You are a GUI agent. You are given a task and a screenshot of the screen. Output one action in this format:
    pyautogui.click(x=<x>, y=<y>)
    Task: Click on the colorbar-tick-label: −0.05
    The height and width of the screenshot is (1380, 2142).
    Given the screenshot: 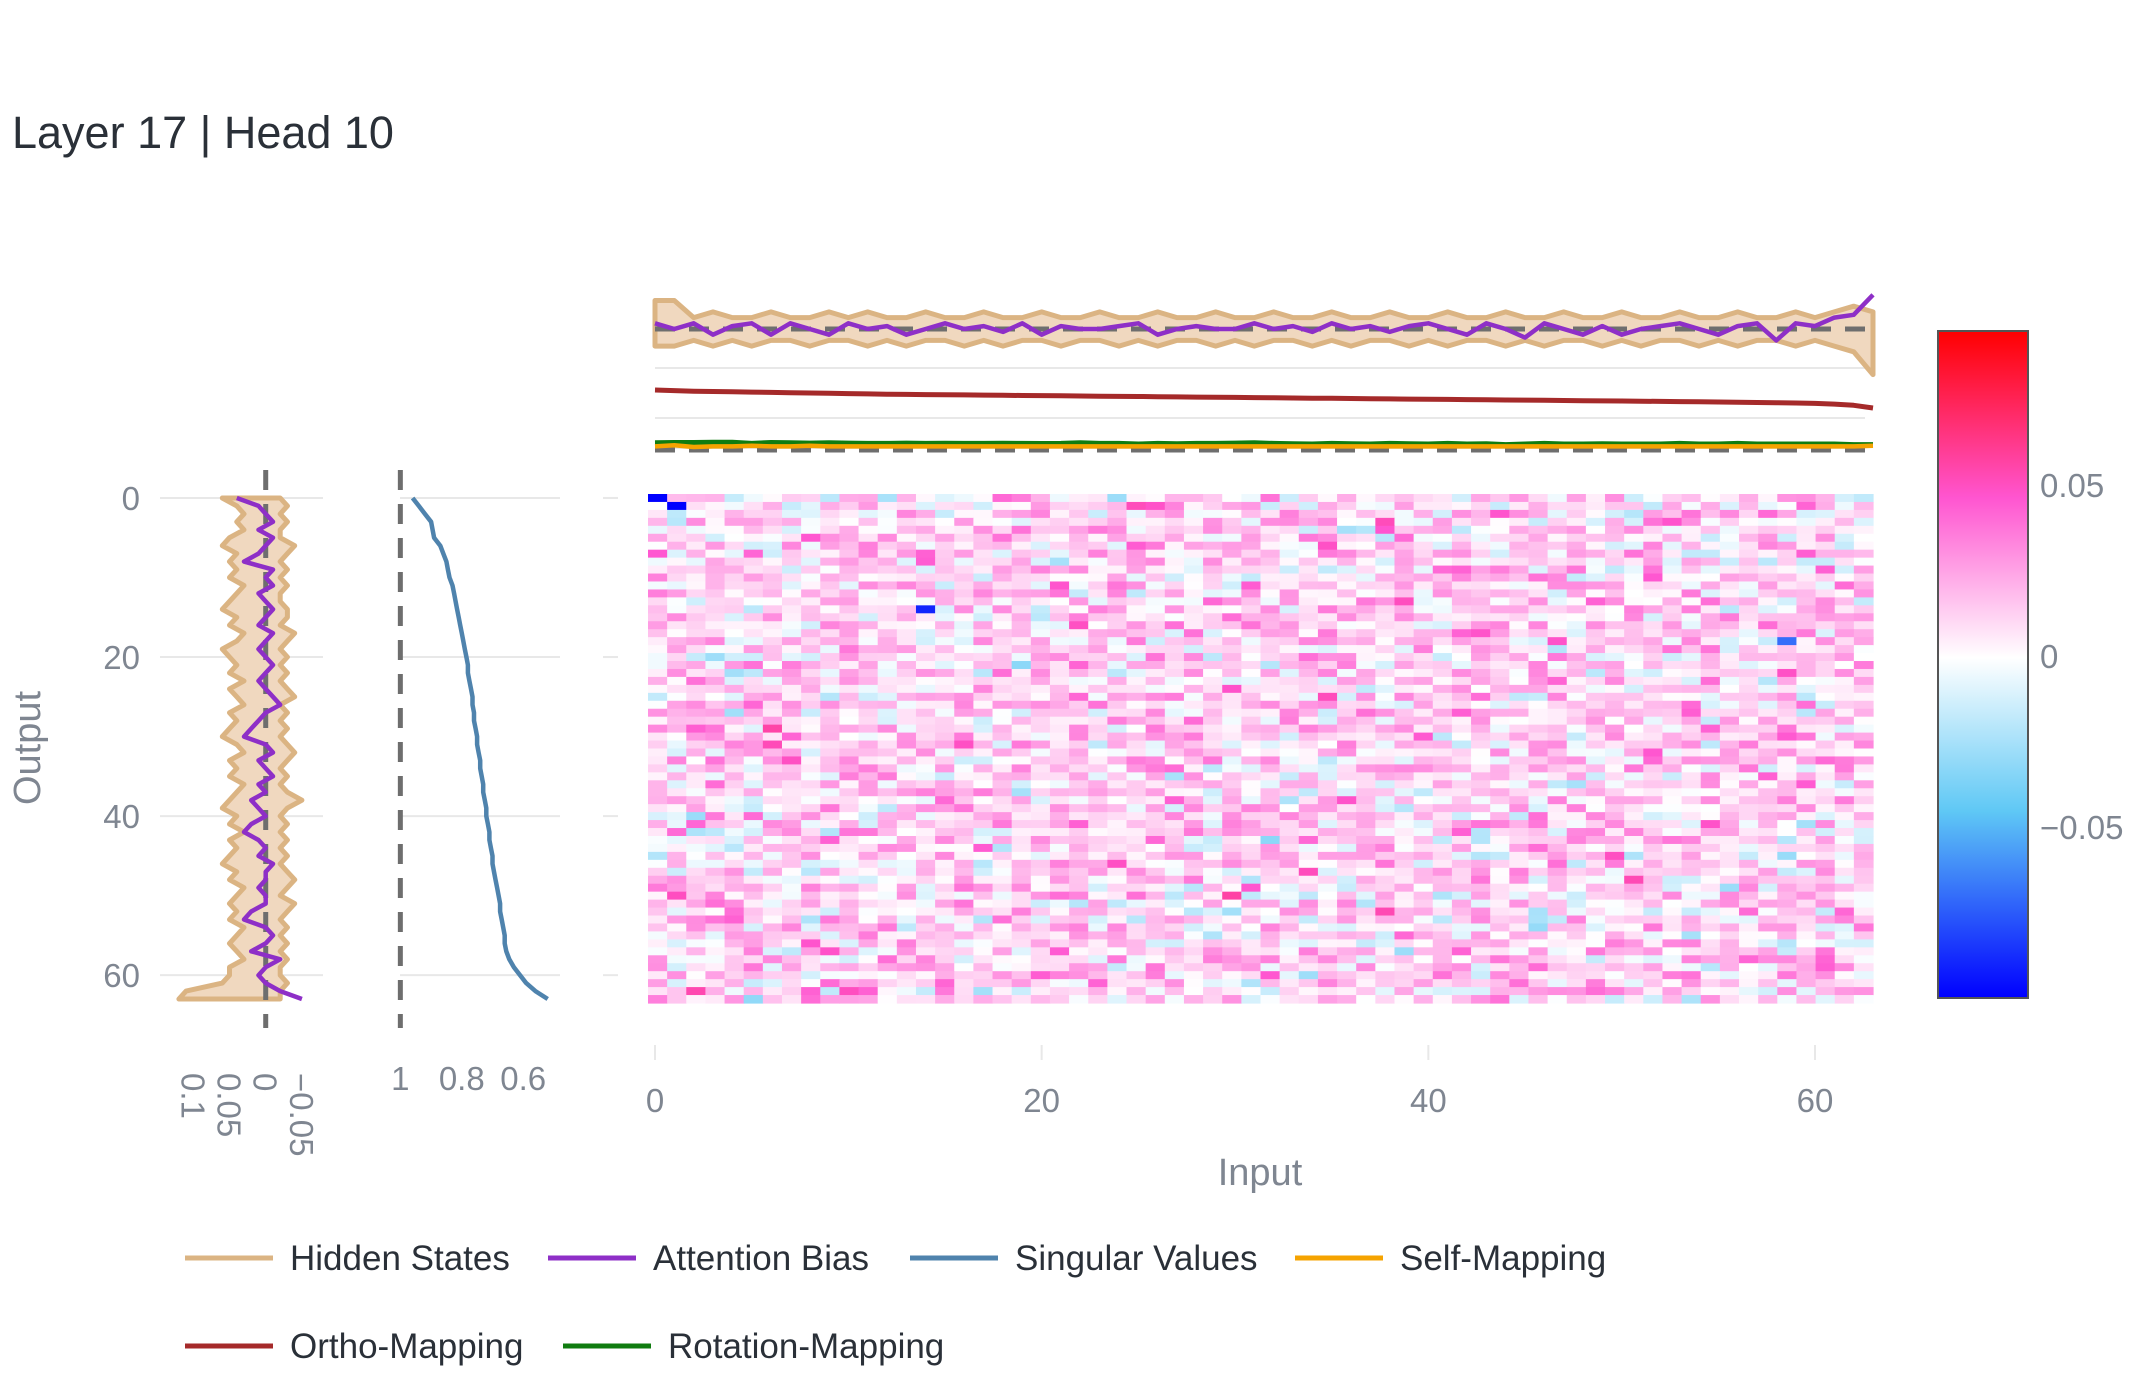 What is the action you would take?
    pyautogui.click(x=2082, y=827)
    